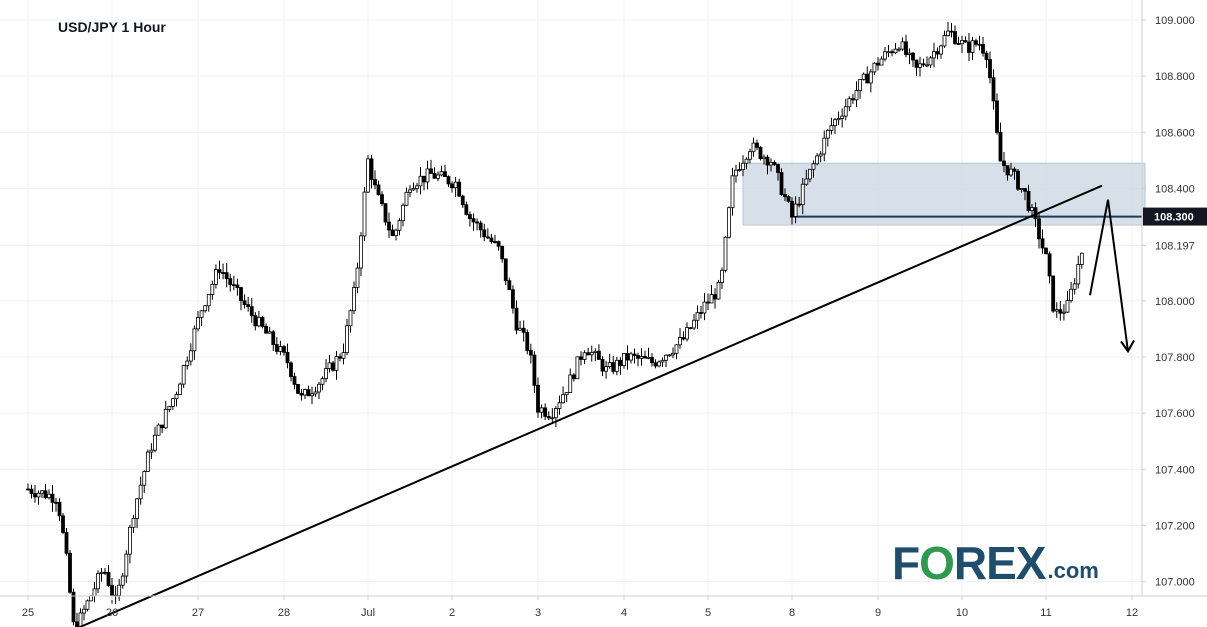 The image size is (1207, 627). What do you see at coordinates (112, 27) in the screenshot?
I see `chart-title: USD/JPY 1 Hour` at bounding box center [112, 27].